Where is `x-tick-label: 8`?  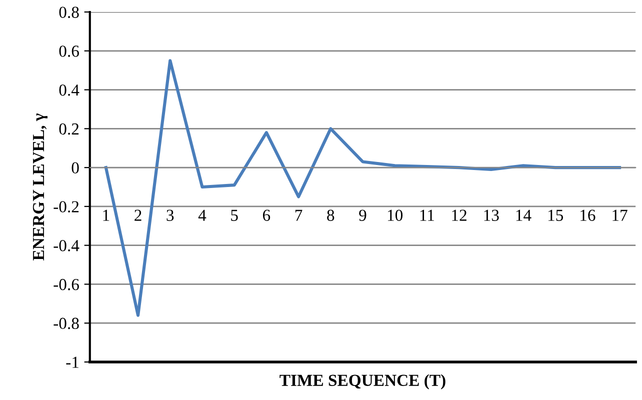
x-tick-label: 8 is located at coordinates (330, 215).